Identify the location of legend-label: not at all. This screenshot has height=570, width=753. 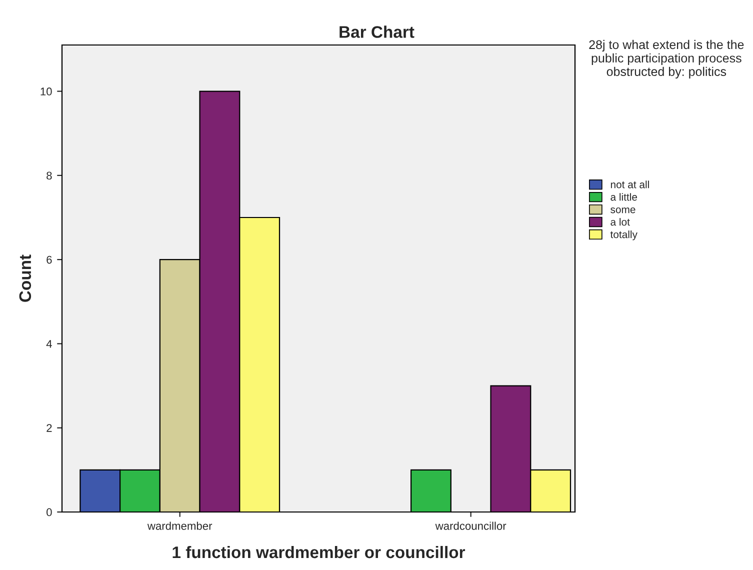
(629, 184).